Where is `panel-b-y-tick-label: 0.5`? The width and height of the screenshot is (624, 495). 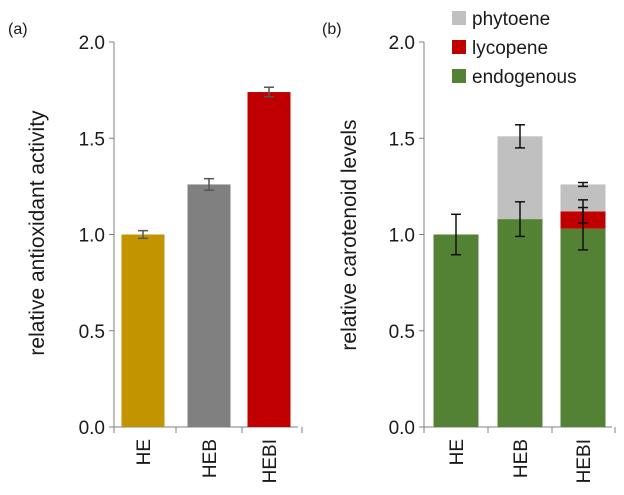 panel-b-y-tick-label: 0.5 is located at coordinates (402, 332).